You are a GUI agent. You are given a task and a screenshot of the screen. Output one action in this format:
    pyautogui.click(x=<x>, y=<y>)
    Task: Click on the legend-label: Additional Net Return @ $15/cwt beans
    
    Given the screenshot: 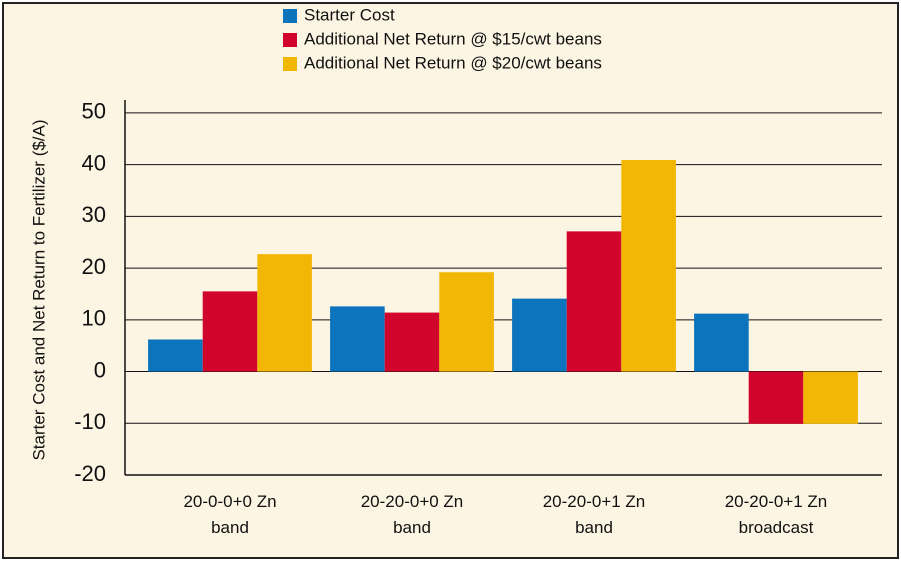 What is the action you would take?
    pyautogui.click(x=453, y=38)
    